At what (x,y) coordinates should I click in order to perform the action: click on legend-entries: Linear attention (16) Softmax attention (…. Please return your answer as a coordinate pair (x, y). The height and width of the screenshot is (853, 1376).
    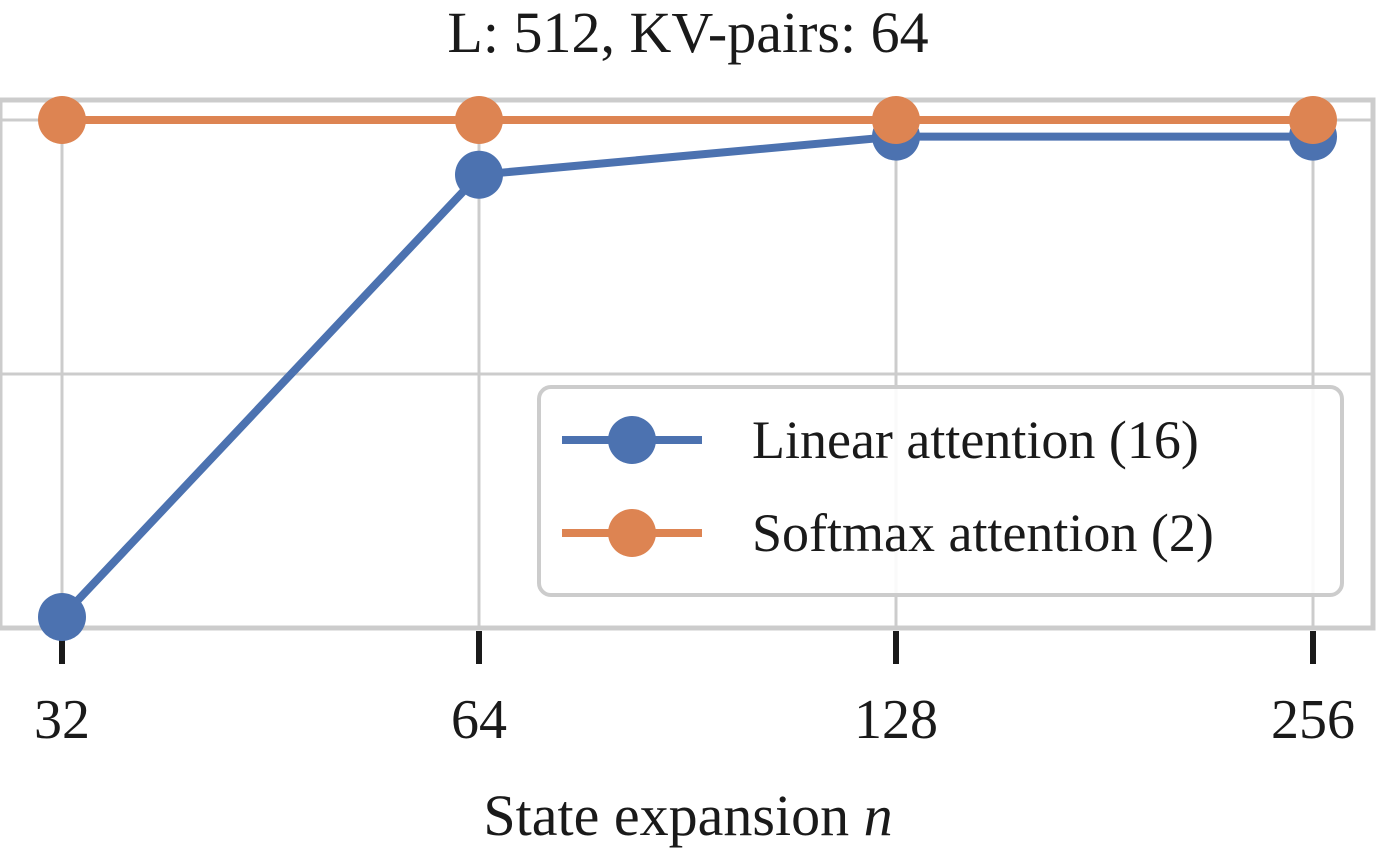
    Looking at the image, I should click on (888, 486).